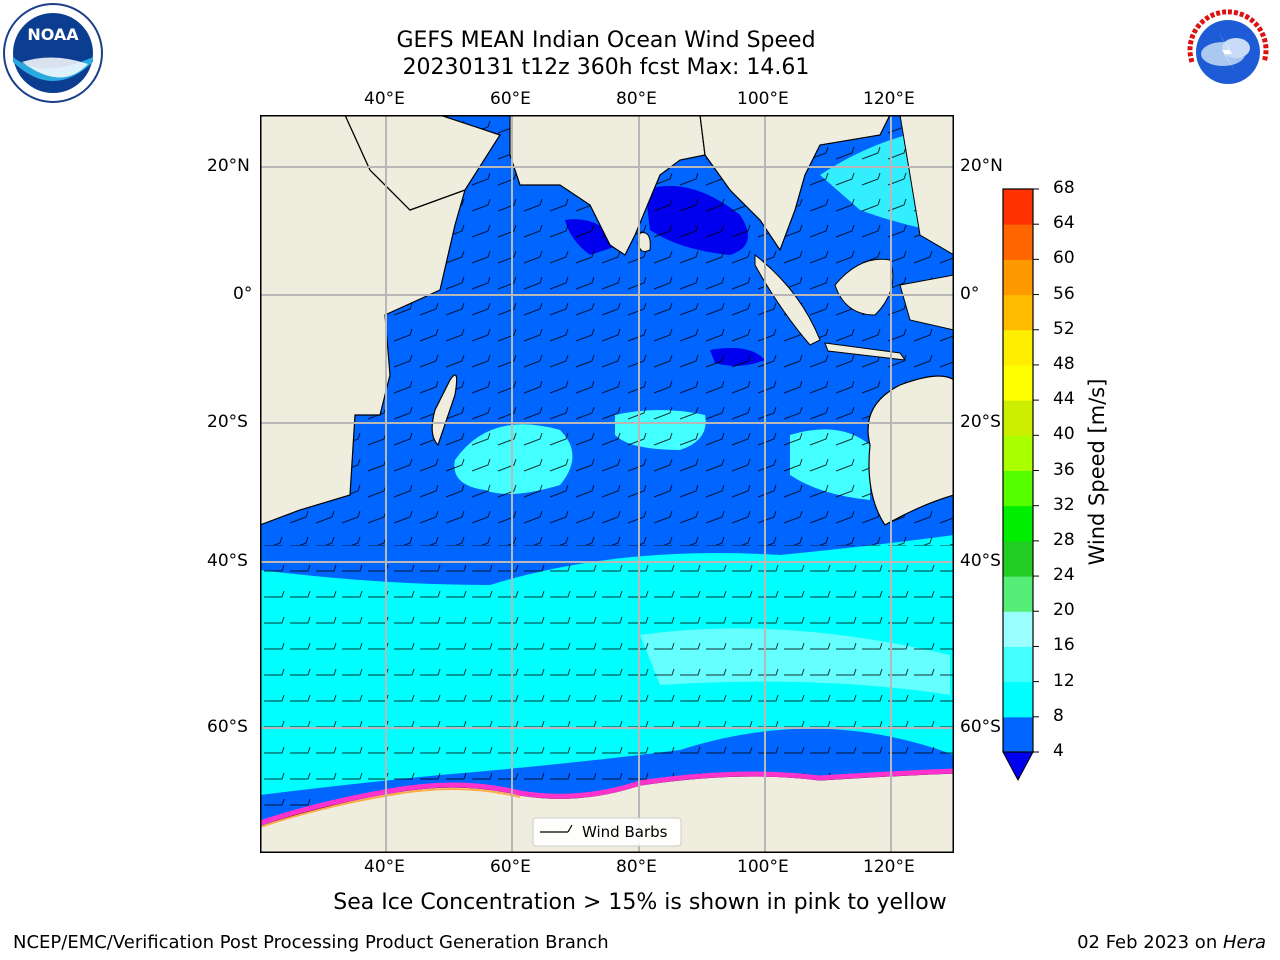  I want to click on colorbar-tick-label: 12, so click(1064, 680).